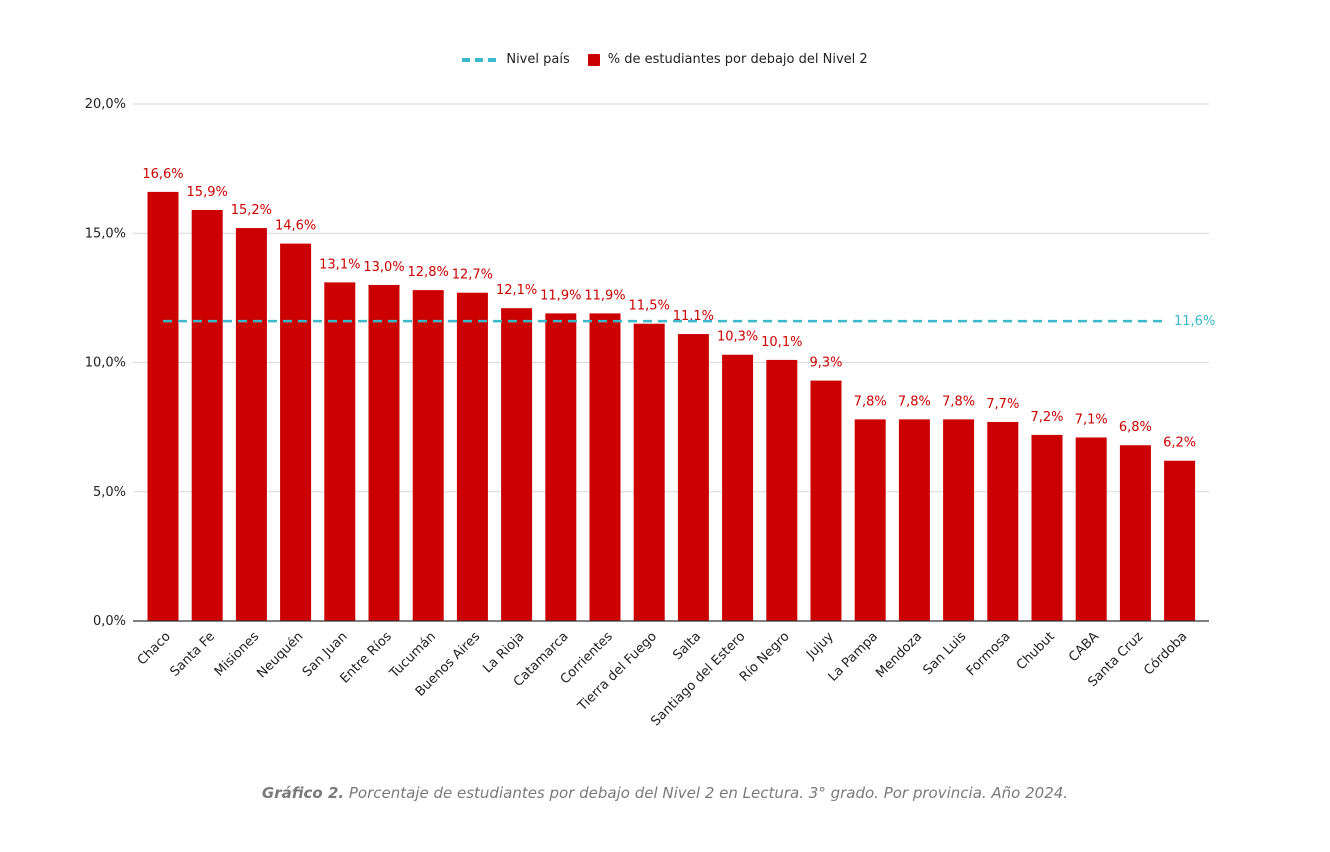 The height and width of the screenshot is (852, 1330). I want to click on x-tick-label: San Luis, so click(944, 653).